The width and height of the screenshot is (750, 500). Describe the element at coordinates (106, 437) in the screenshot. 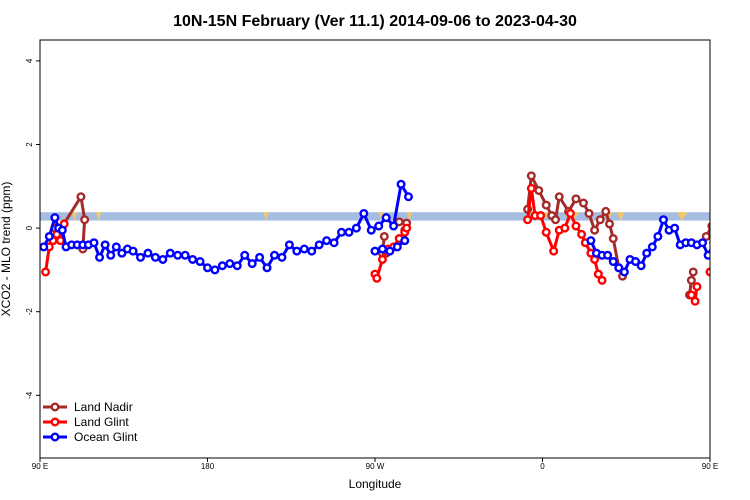

I see `legend-label: Ocean Glint` at that location.